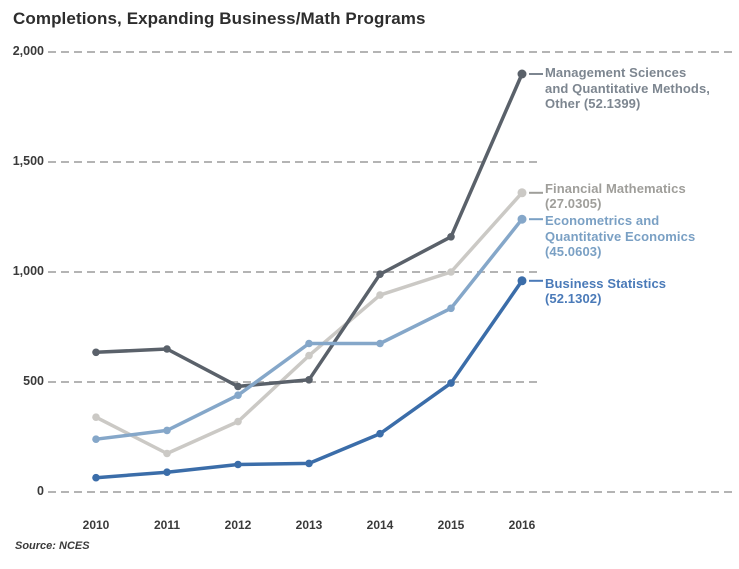 This screenshot has height=569, width=739. I want to click on y-tick-label: 2,000, so click(28, 51).